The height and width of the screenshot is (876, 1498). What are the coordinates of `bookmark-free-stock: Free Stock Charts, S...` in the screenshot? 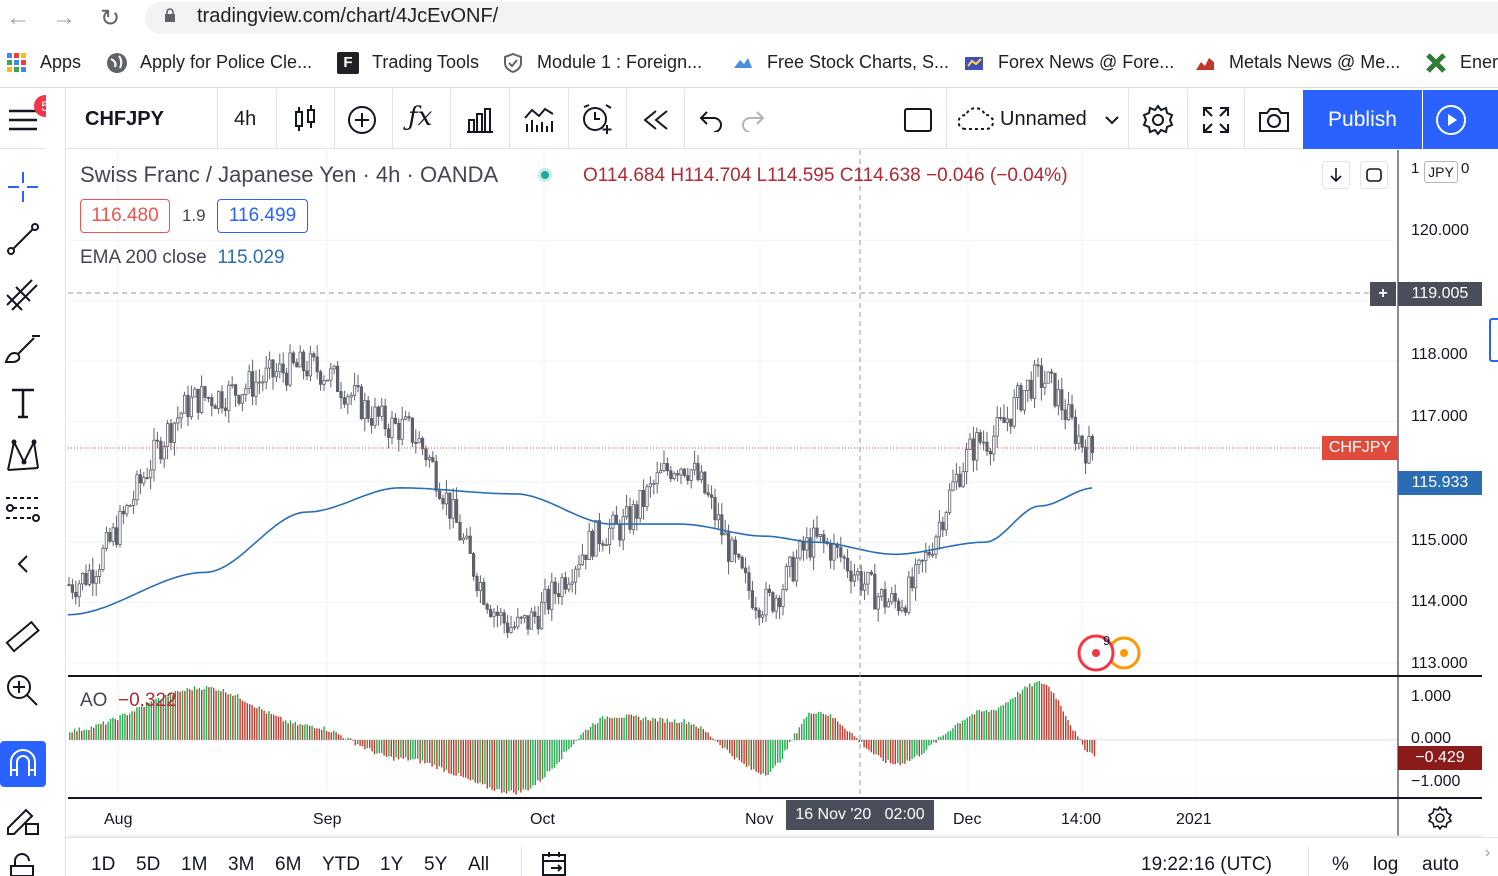 It's located at (858, 62).